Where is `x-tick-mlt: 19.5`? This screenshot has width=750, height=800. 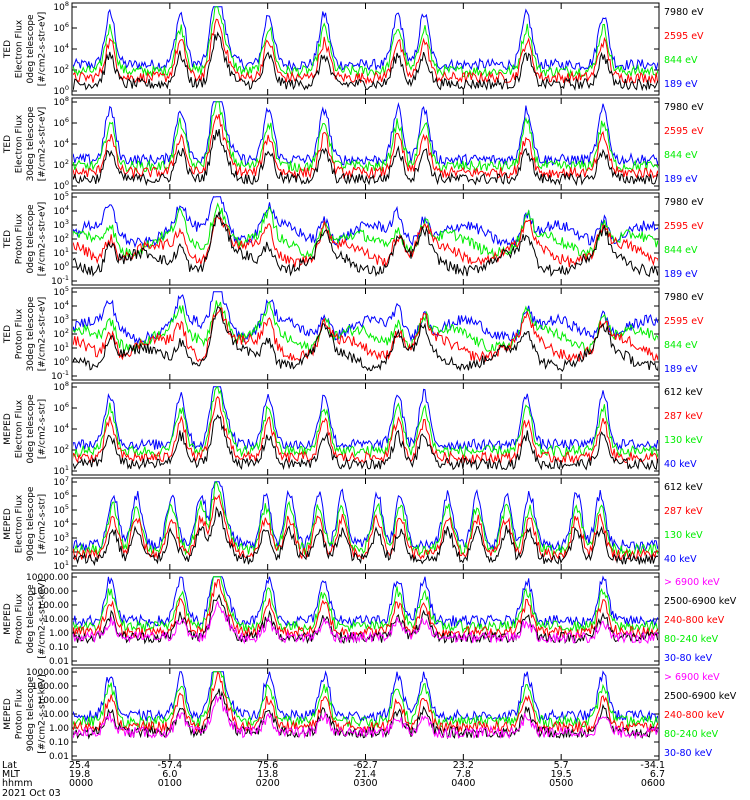
x-tick-mlt: 19.5 is located at coordinates (561, 774).